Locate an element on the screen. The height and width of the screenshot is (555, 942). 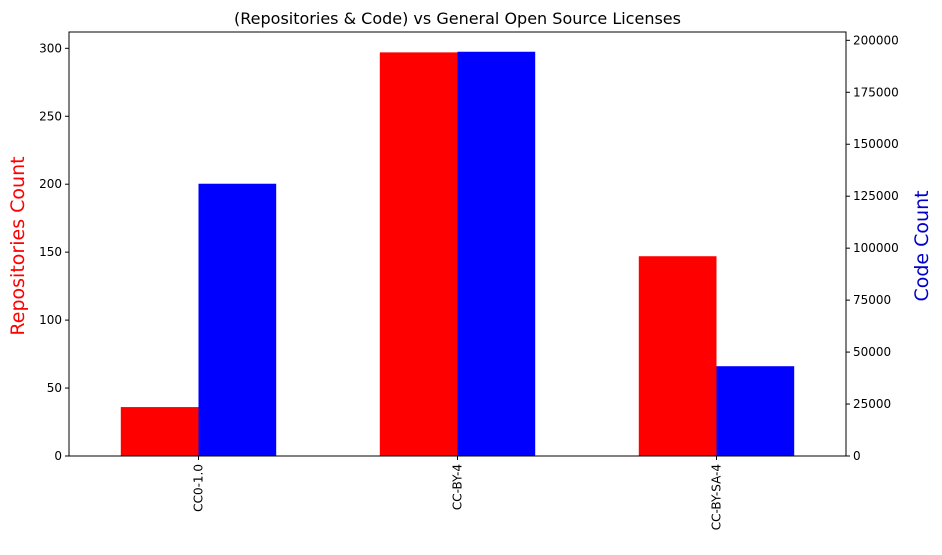
y-tick-label: 100 is located at coordinates (50, 320).